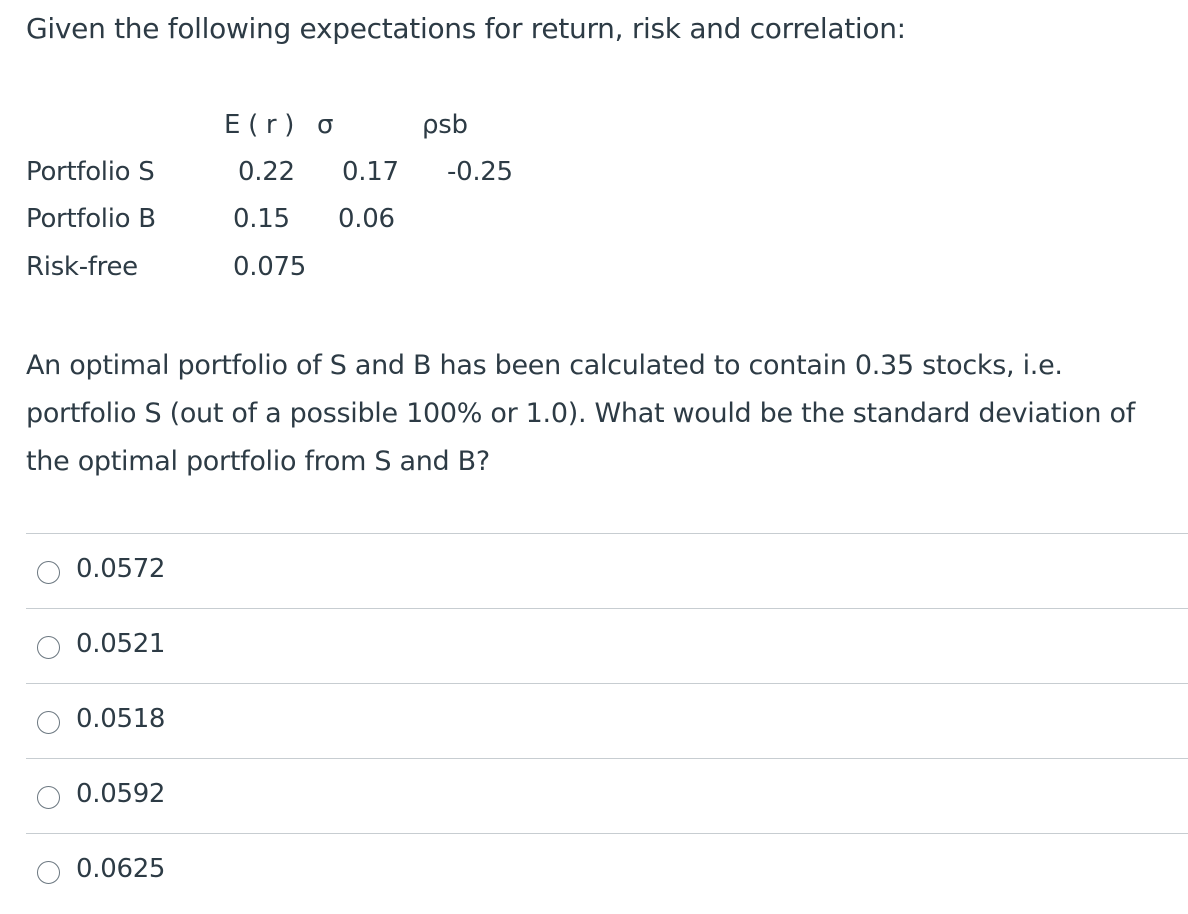 The height and width of the screenshot is (914, 1188). I want to click on answer-option-5: 0.0625, so click(607, 870).